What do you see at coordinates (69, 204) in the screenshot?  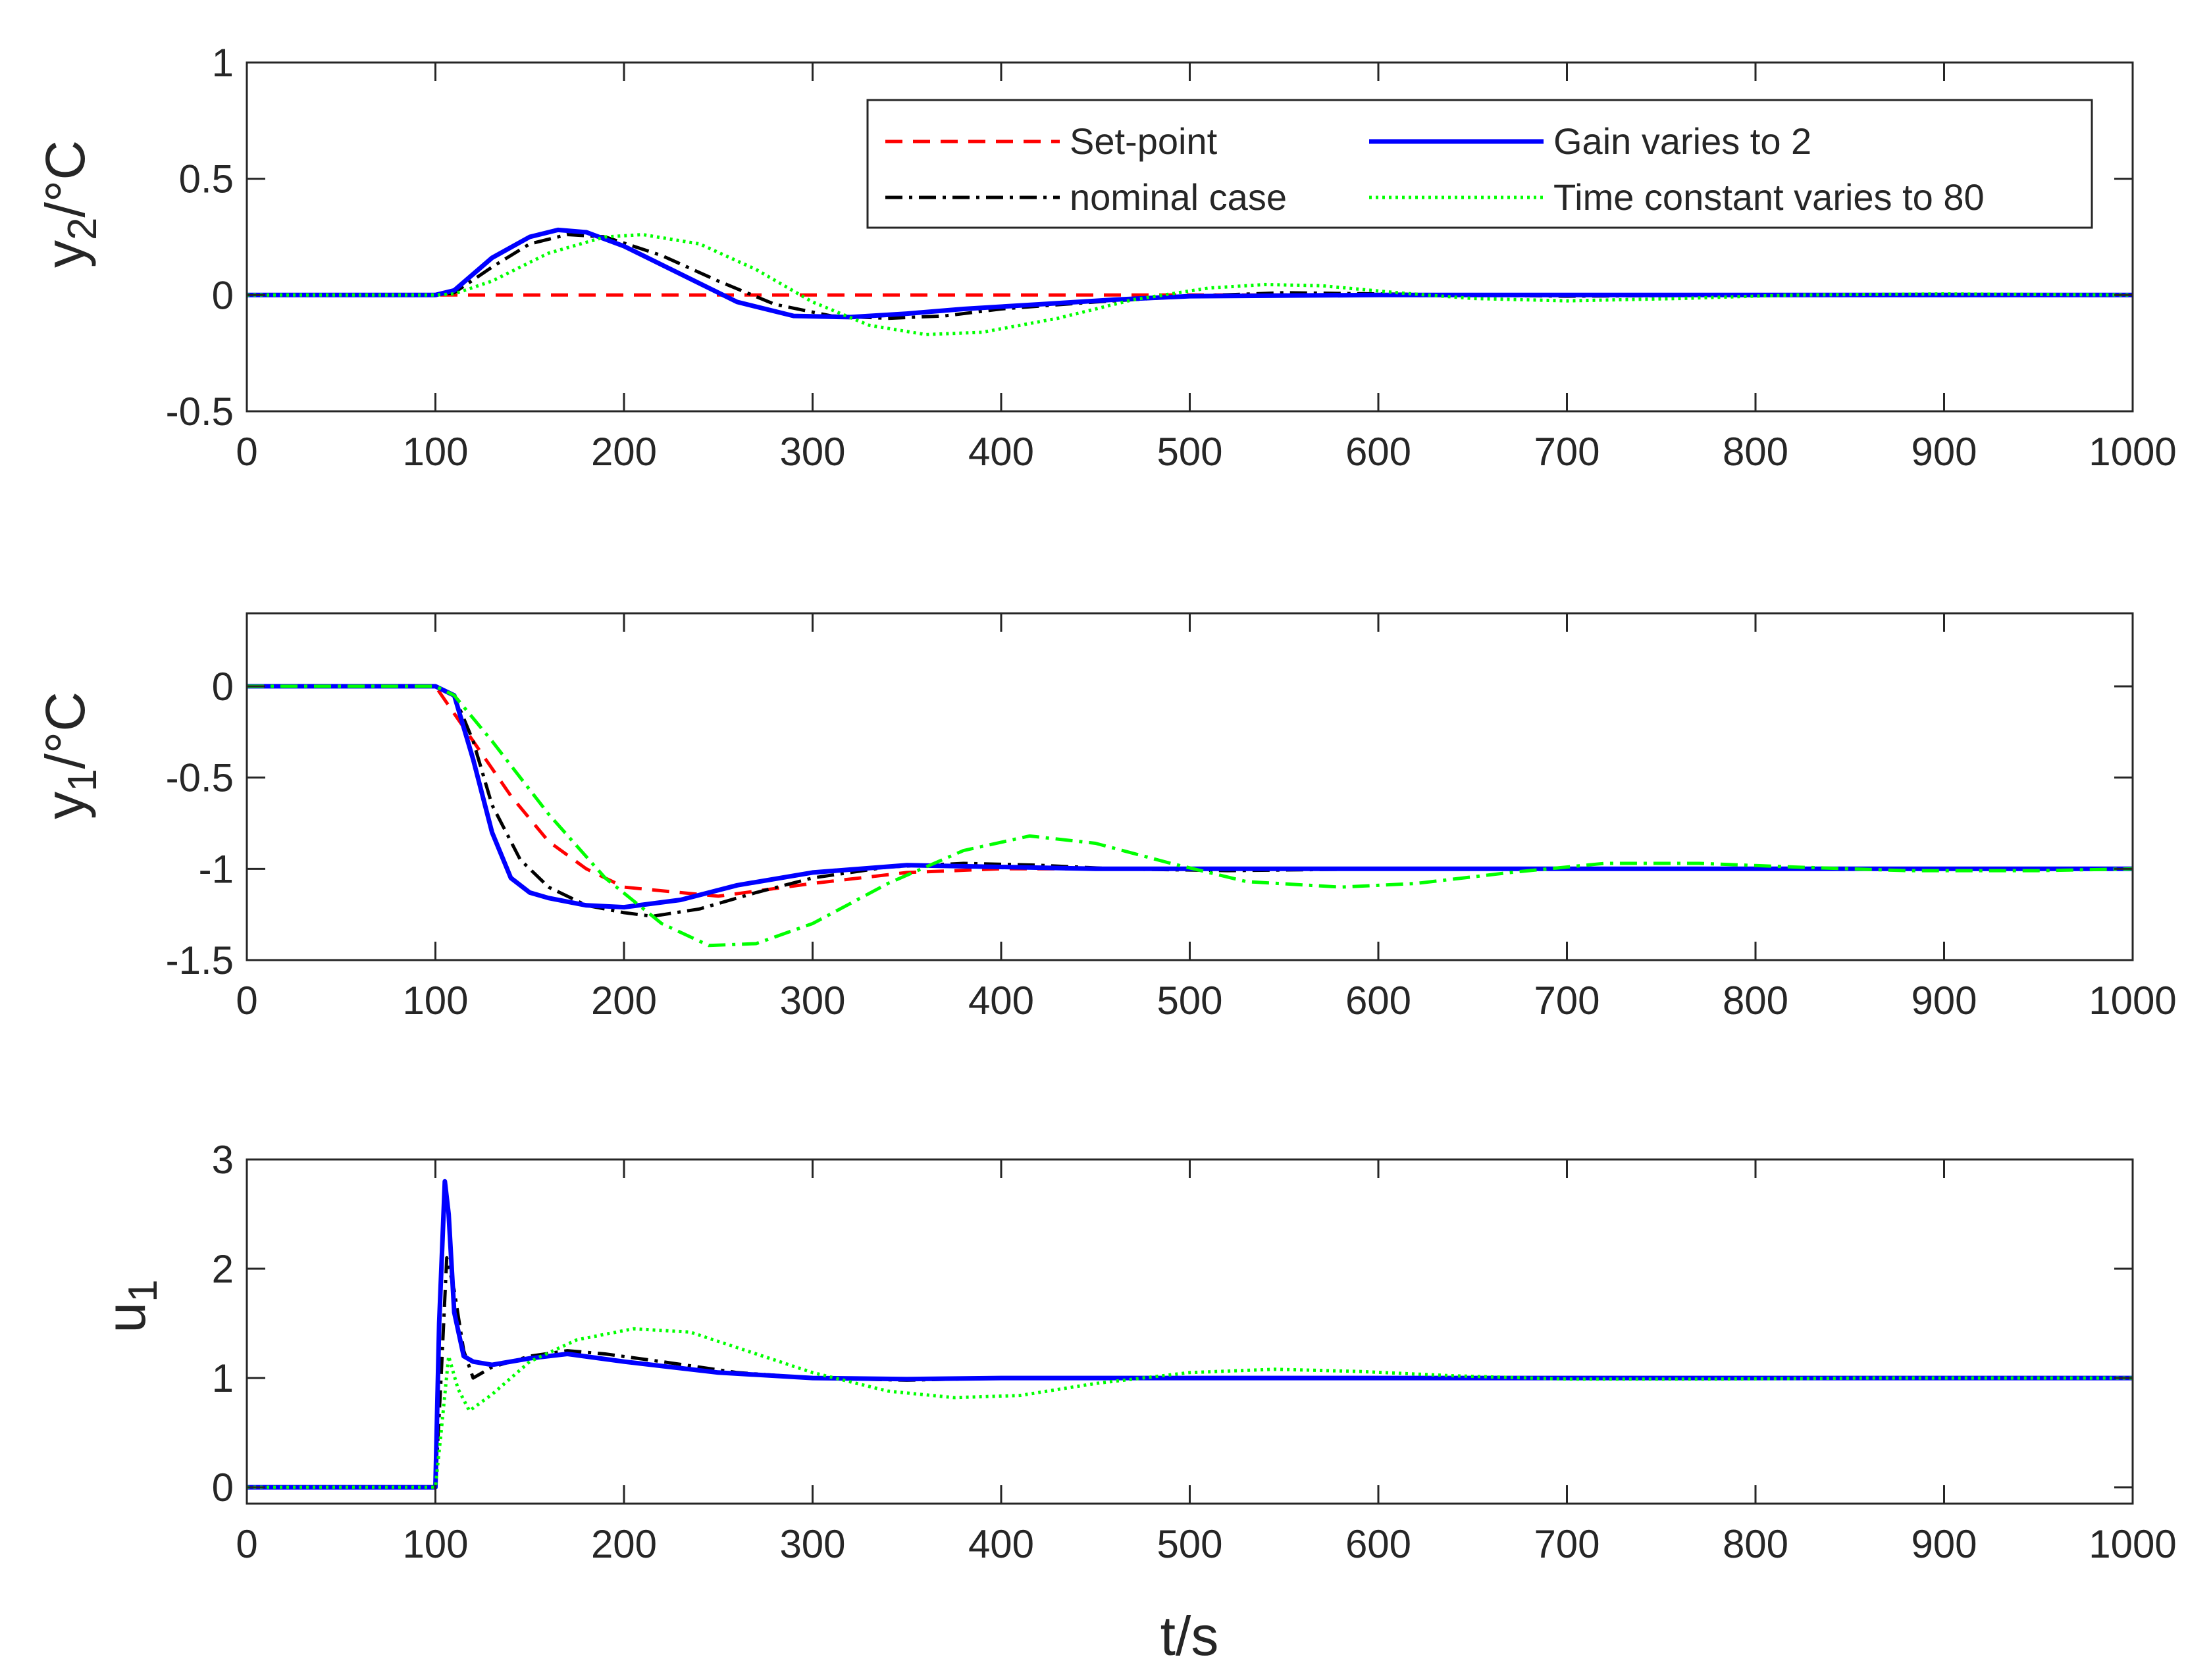 I see `y-axis-label-y2: y2/°C` at bounding box center [69, 204].